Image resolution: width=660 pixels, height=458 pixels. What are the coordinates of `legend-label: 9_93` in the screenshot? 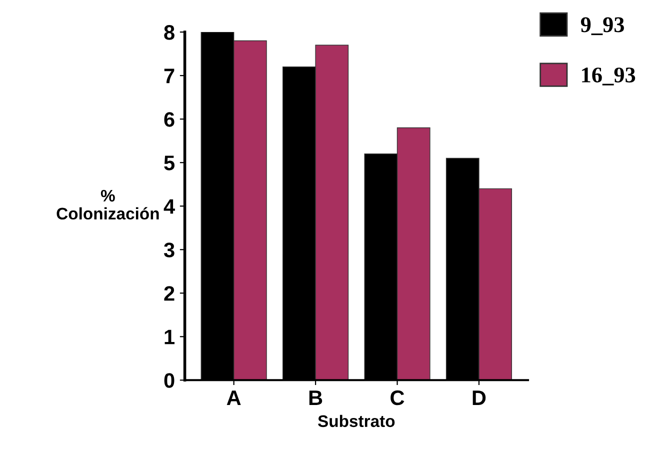 It's located at (602, 26).